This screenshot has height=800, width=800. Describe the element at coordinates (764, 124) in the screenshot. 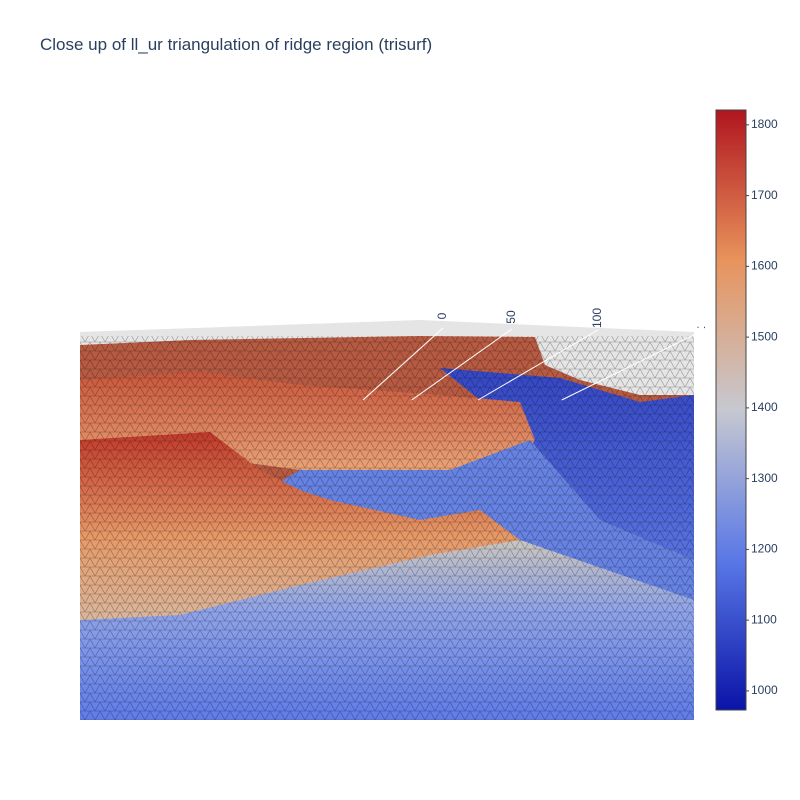

I see `colorbar-tick-label: 1800` at that location.